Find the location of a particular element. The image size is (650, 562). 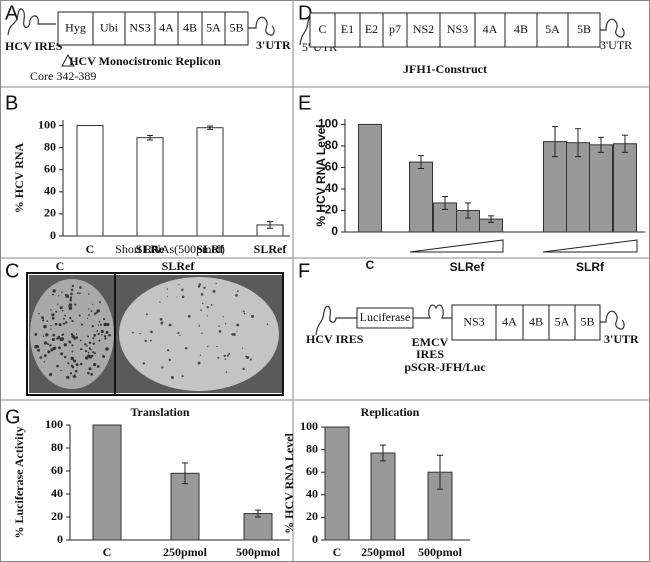

panel-letter: C is located at coordinates (12, 271).